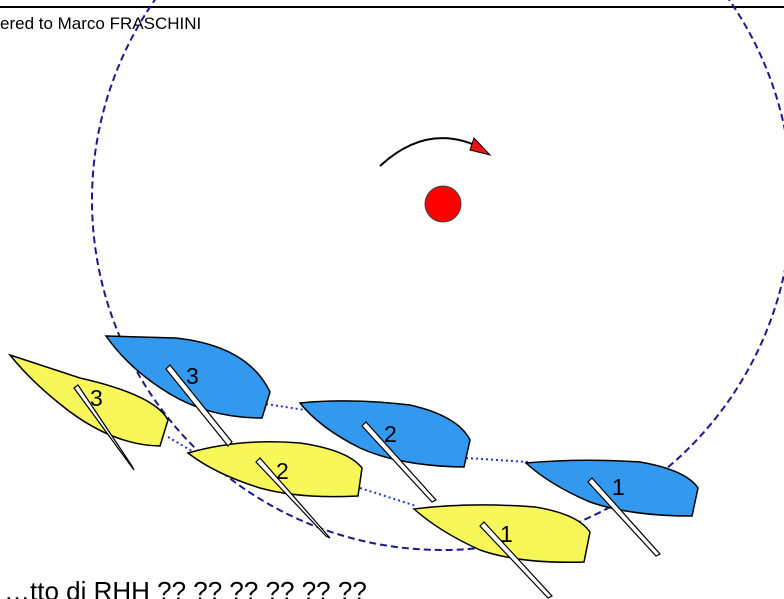  What do you see at coordinates (192, 376) in the screenshot?
I see `blue-boat-3-number: 3` at bounding box center [192, 376].